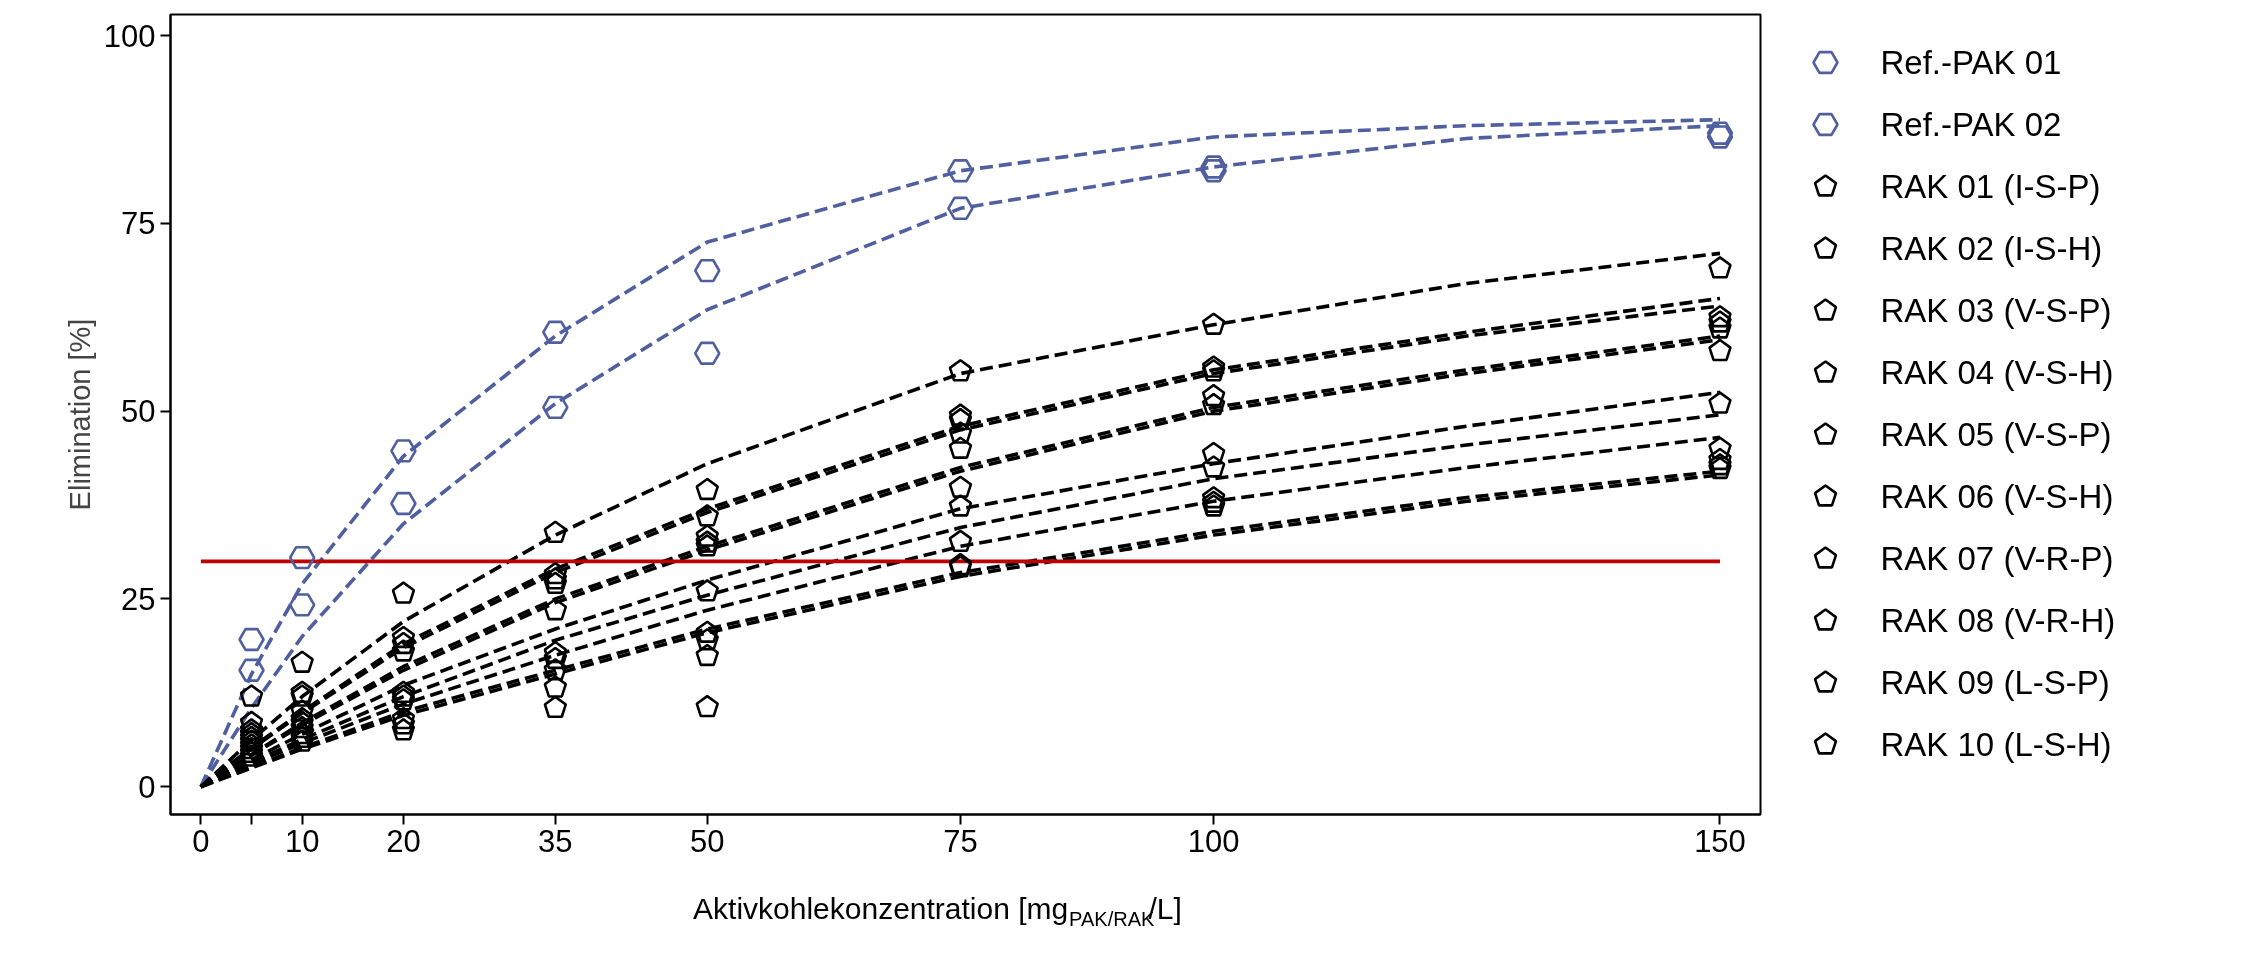 This screenshot has width=2262, height=957. I want to click on legend-label: RAK 10 (L-S-H), so click(1996, 744).